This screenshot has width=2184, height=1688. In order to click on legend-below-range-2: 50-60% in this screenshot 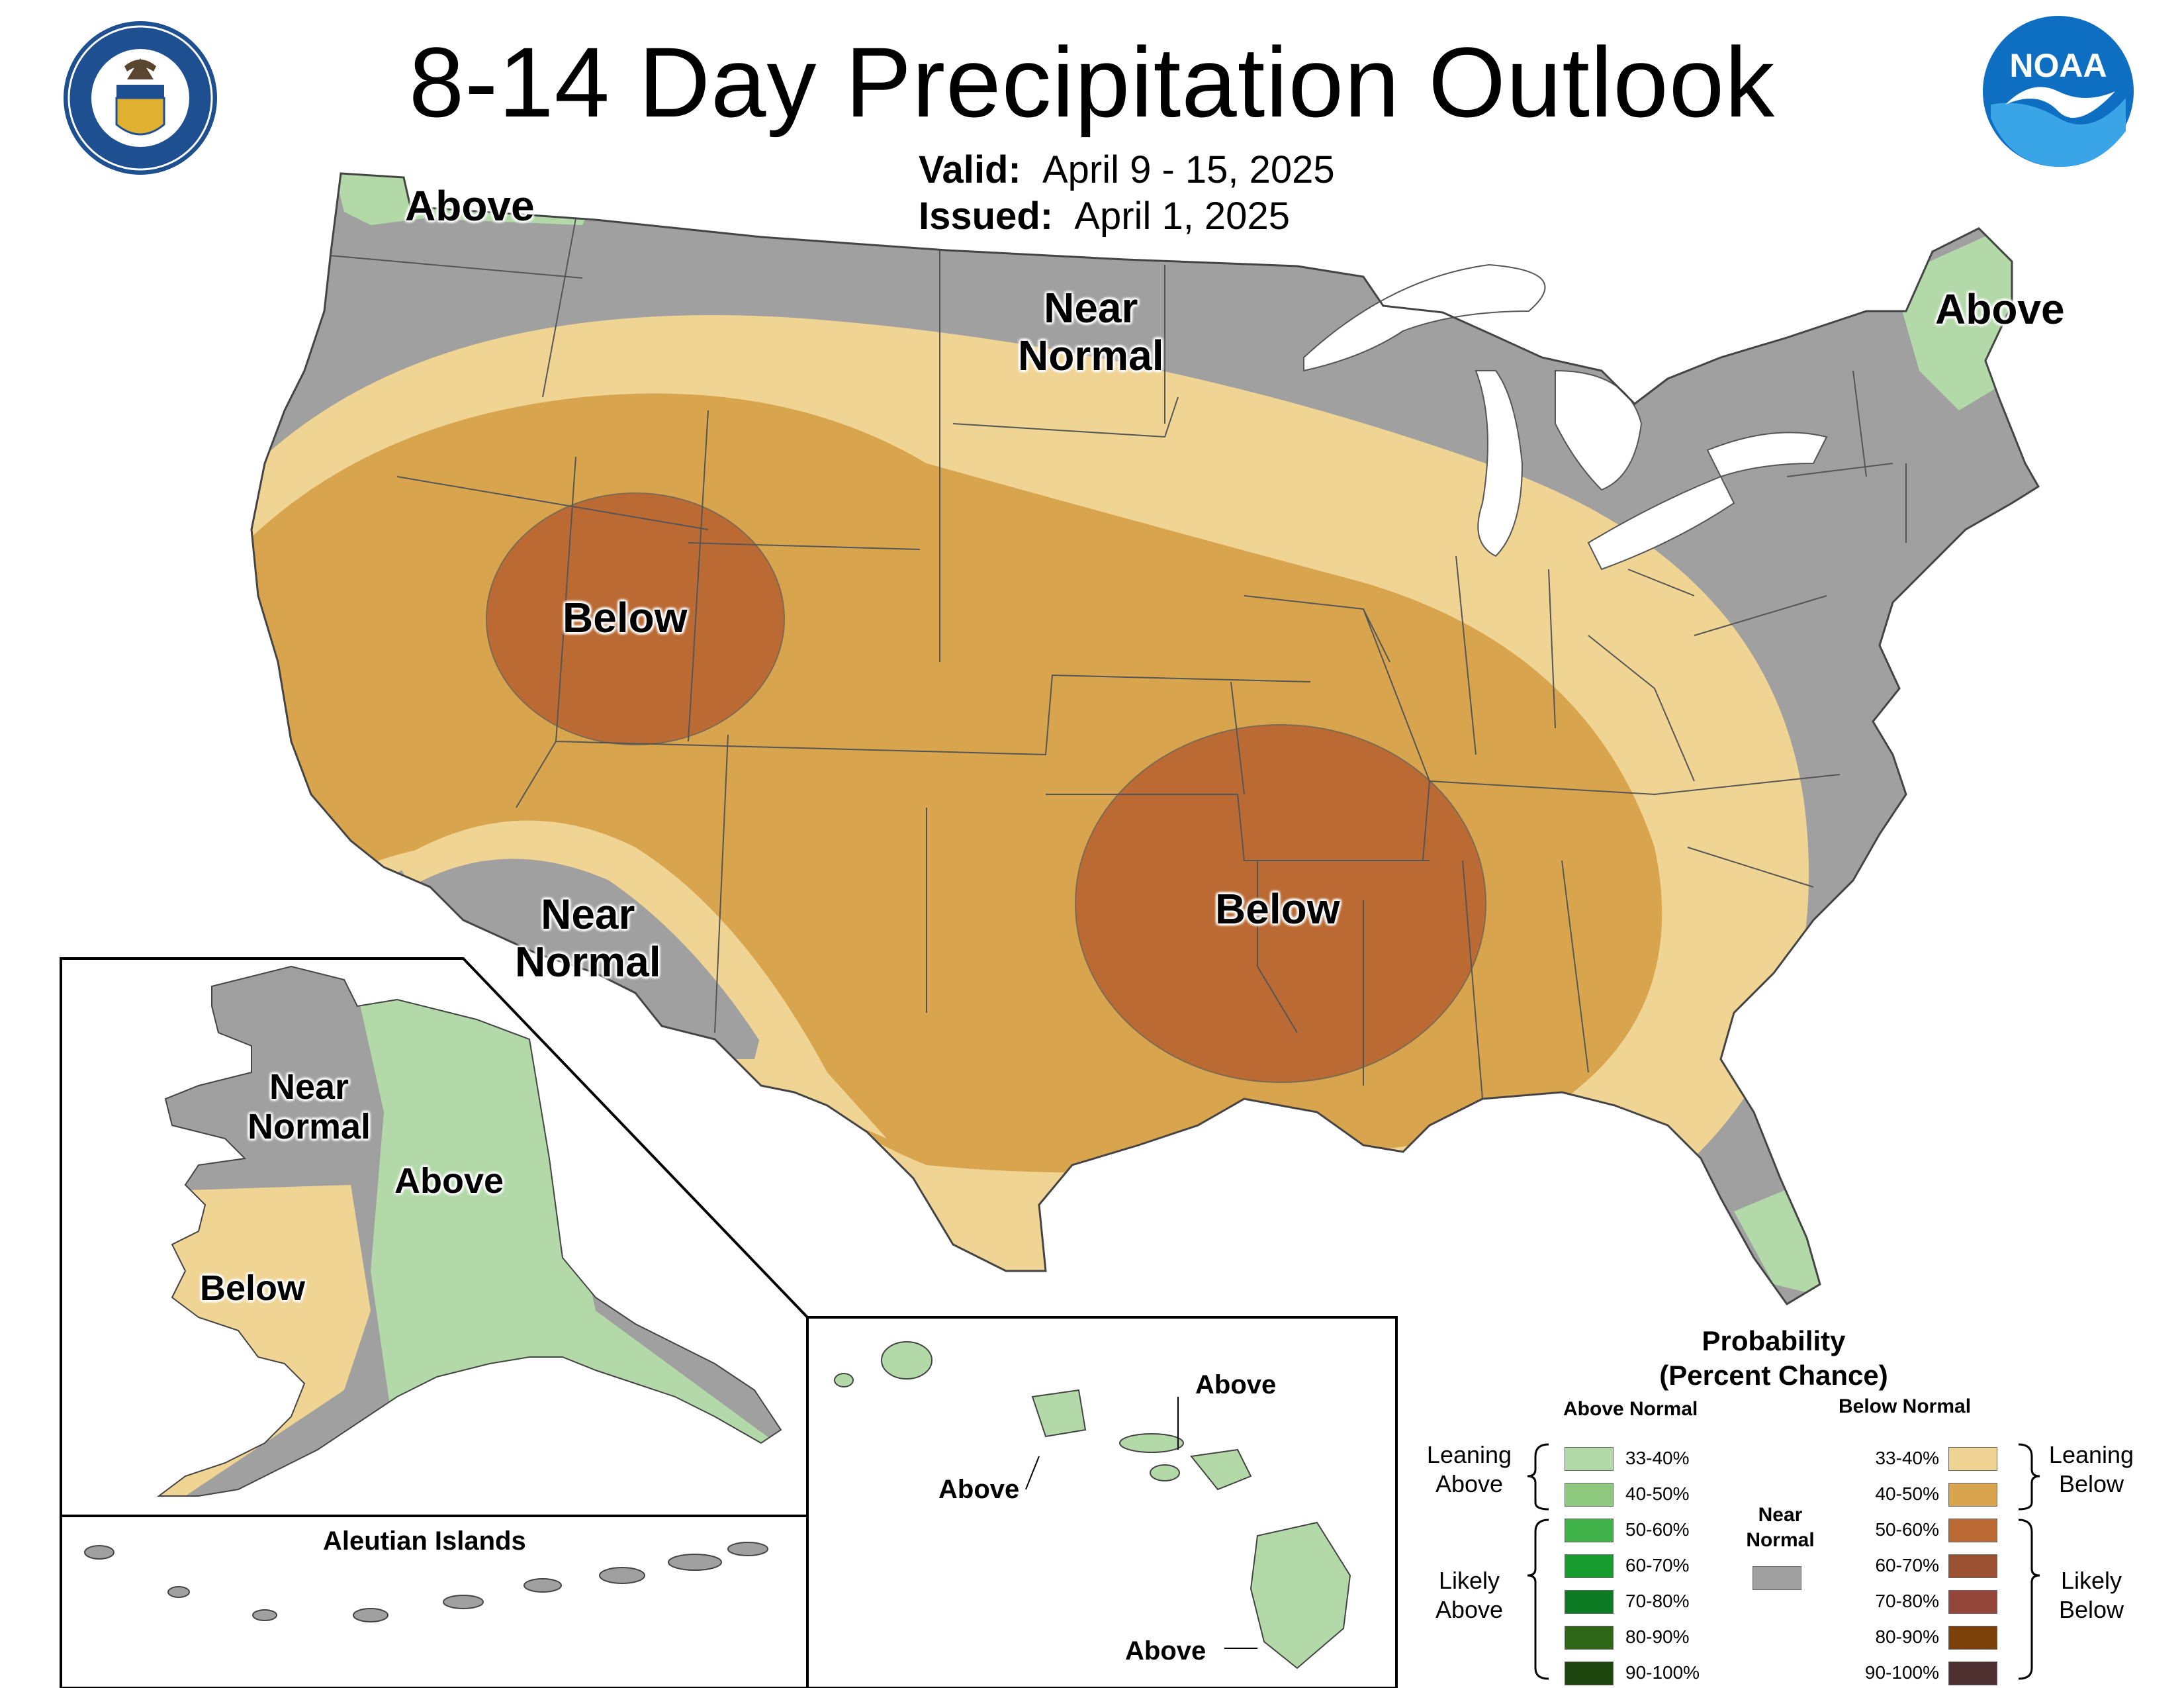, I will do `click(1907, 1529)`.